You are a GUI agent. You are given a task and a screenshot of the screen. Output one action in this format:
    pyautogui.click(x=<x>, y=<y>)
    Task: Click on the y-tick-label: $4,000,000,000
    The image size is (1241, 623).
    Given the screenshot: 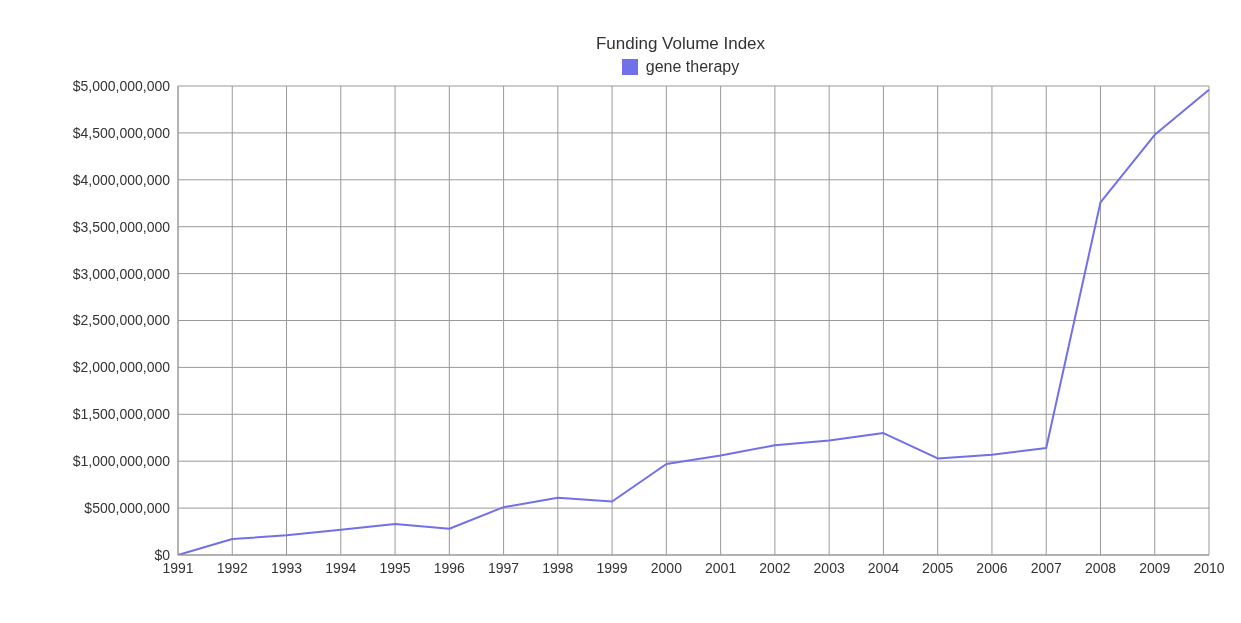 What is the action you would take?
    pyautogui.click(x=121, y=179)
    